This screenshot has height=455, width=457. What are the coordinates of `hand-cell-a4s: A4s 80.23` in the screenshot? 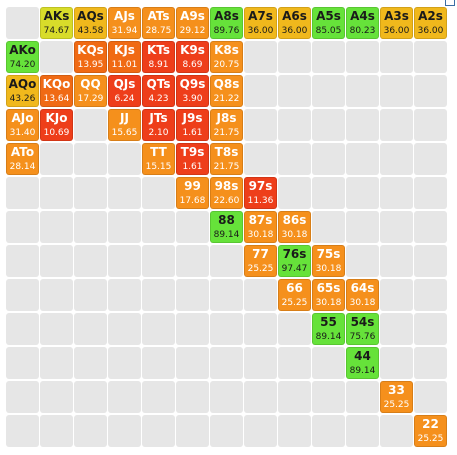 It's located at (362, 23).